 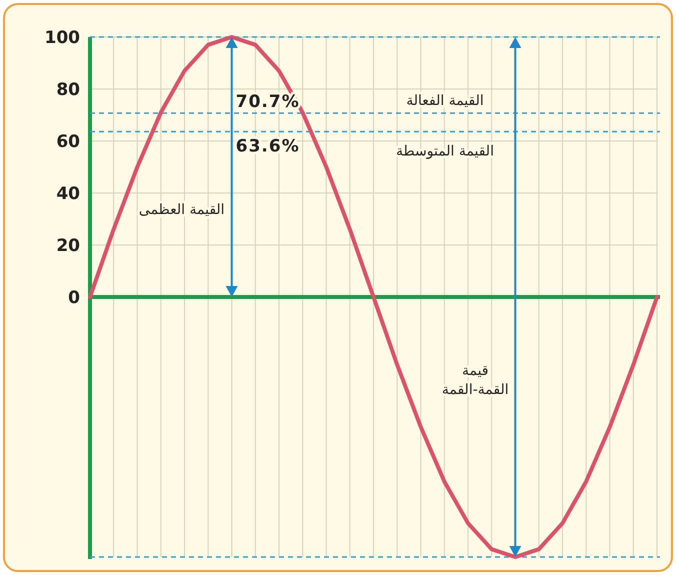 What do you see at coordinates (68, 90) in the screenshot?
I see `y-tick-label: 80` at bounding box center [68, 90].